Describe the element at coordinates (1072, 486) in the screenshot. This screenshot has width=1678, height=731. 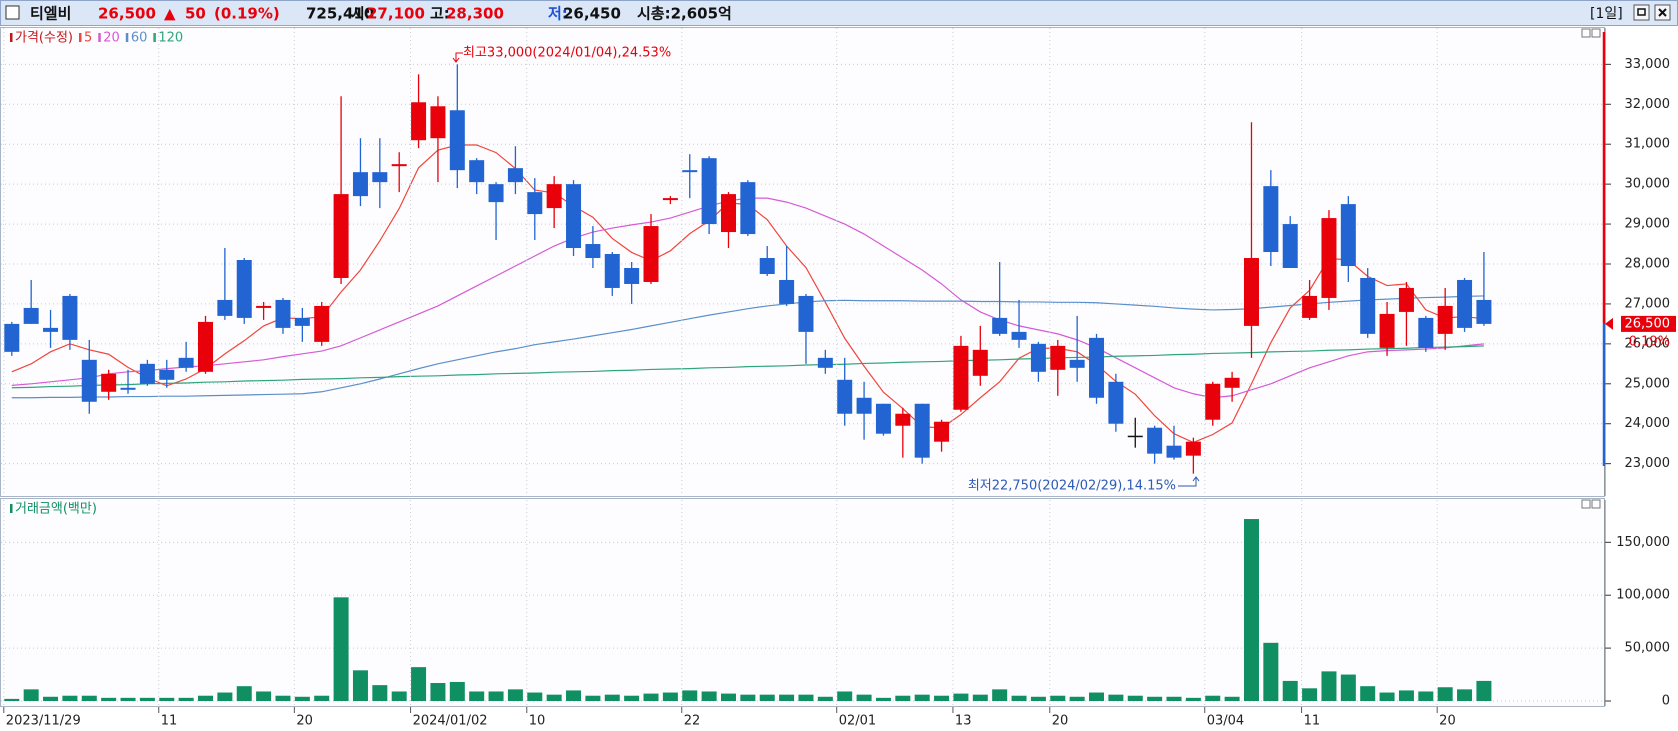
I see `annotation-low: 최저22,750(2024/02/29),14.15%` at that location.